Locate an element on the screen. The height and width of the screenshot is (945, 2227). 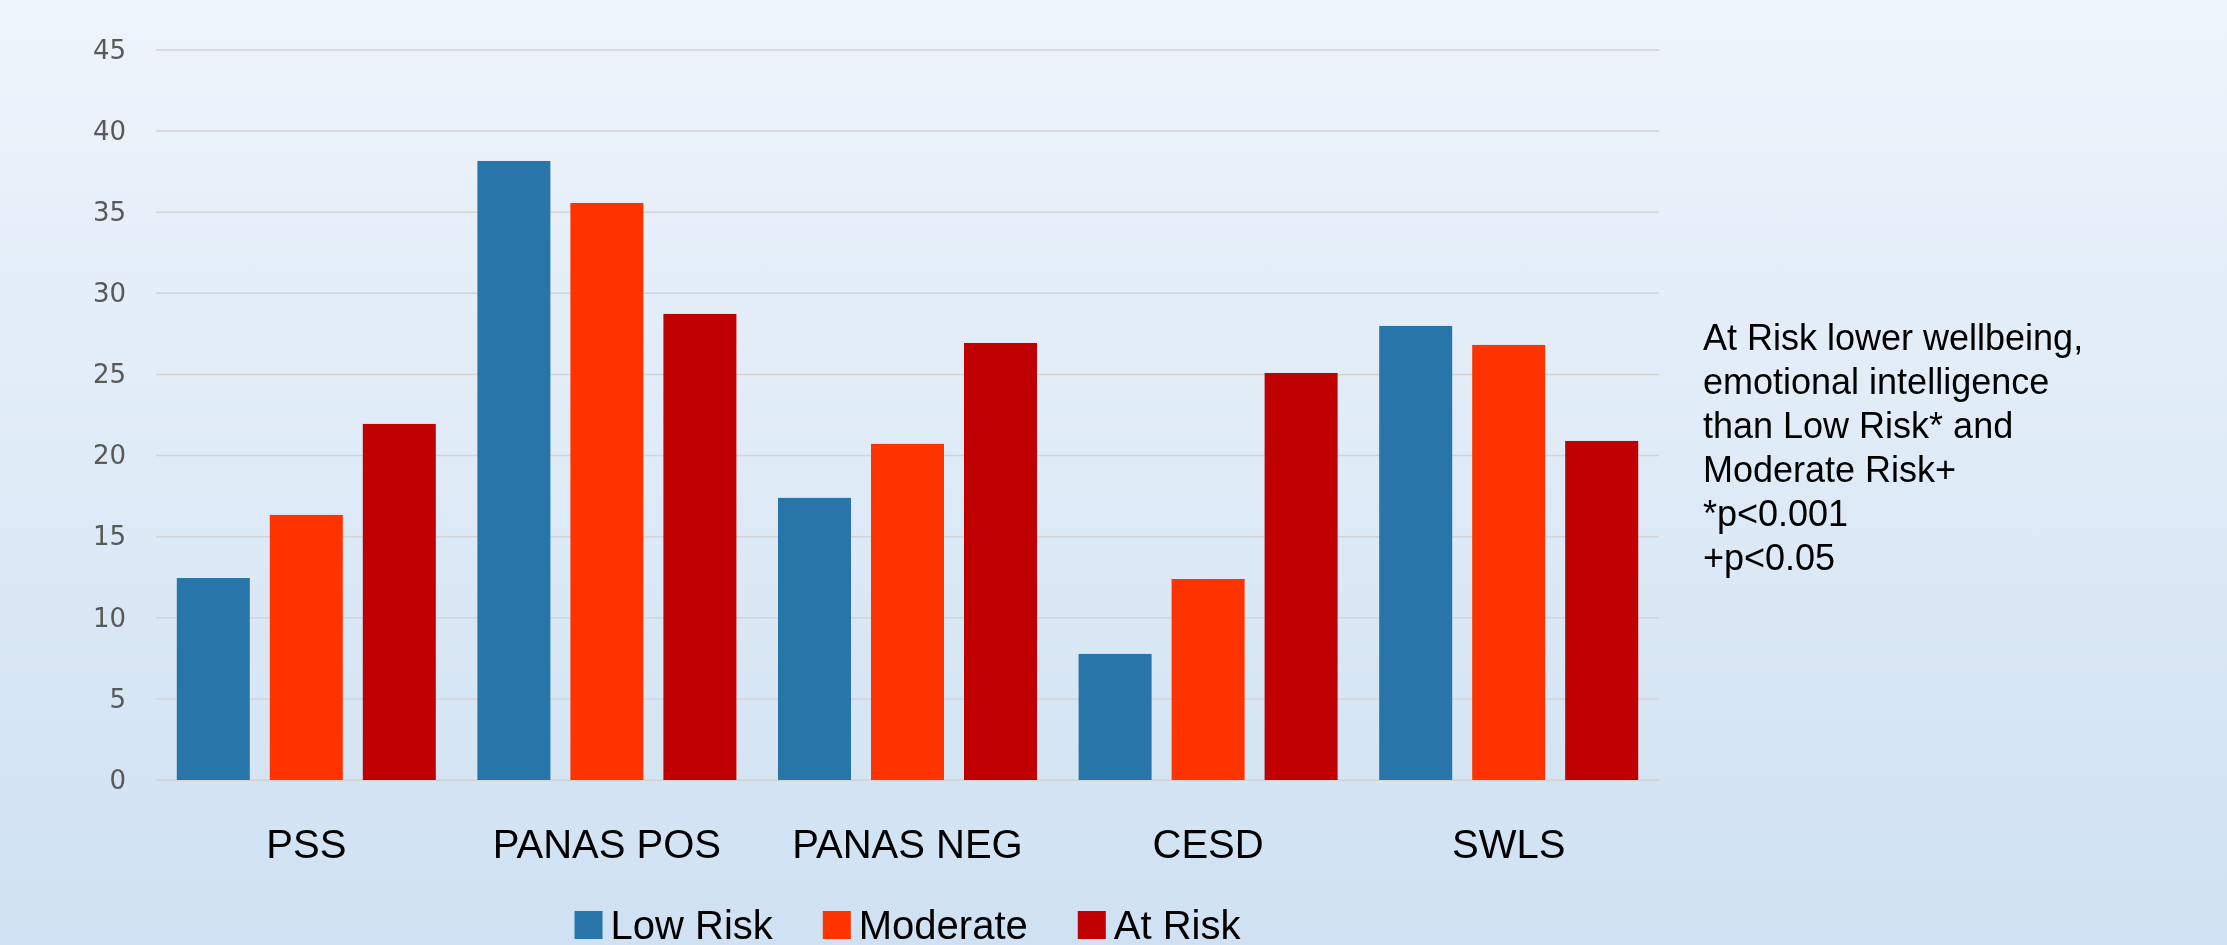
text: than Low Risk* and is located at coordinates (1858, 425).